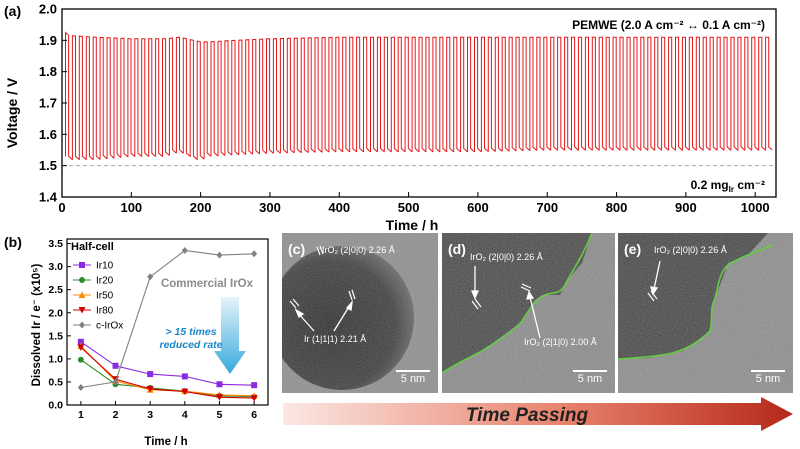  I want to click on series-line-ir80, so click(167, 372).